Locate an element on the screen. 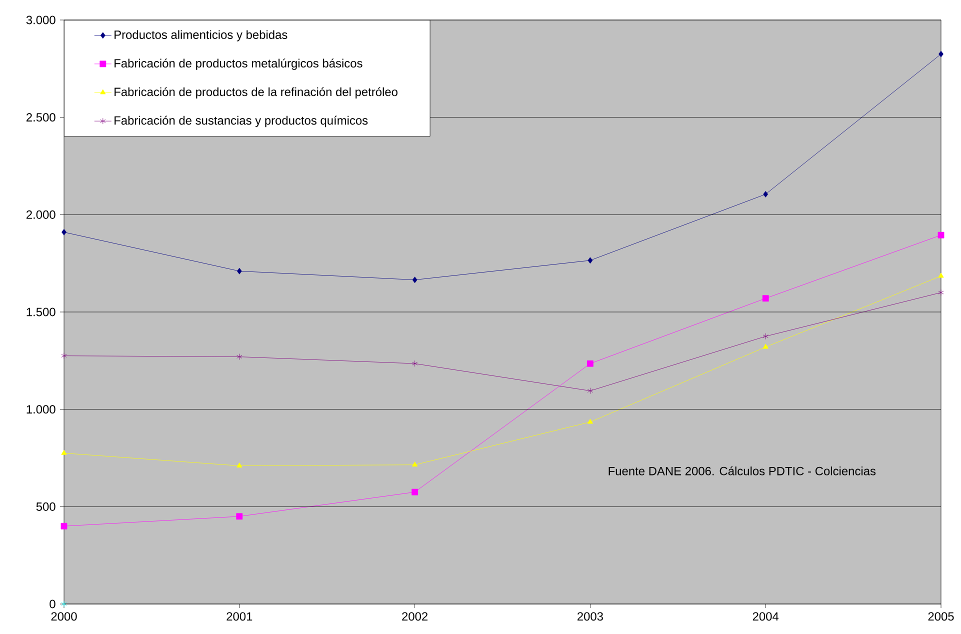 The image size is (961, 634). x-tick-label: 2000 is located at coordinates (64, 616).